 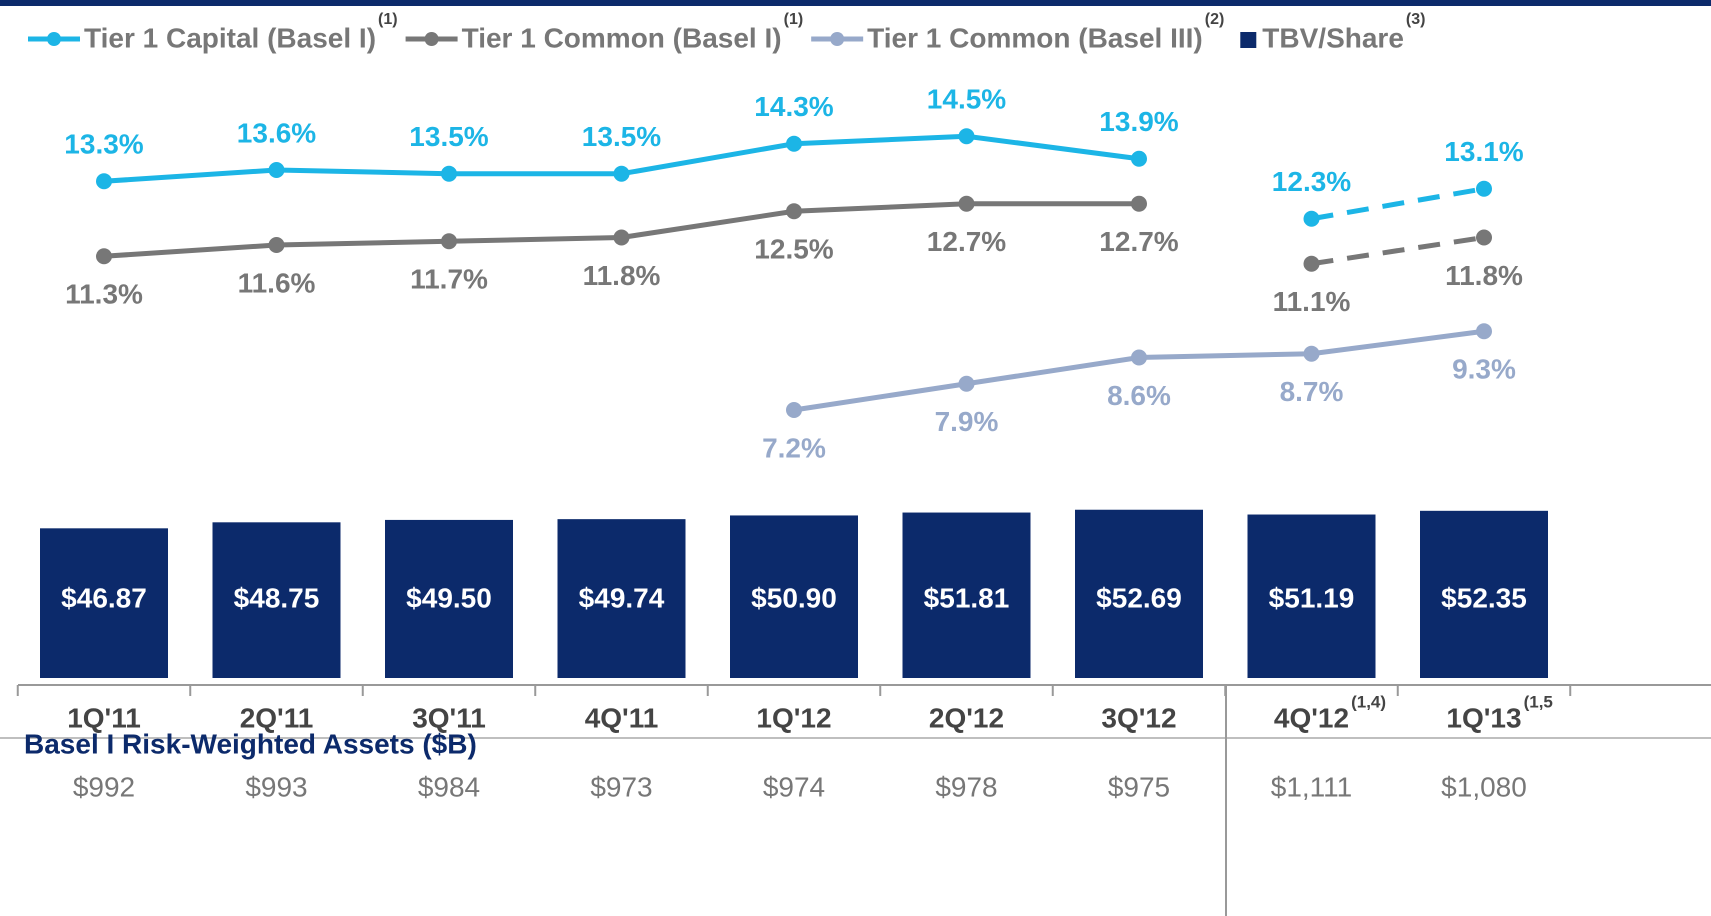 I want to click on bar-label: $48.75, so click(x=277, y=597).